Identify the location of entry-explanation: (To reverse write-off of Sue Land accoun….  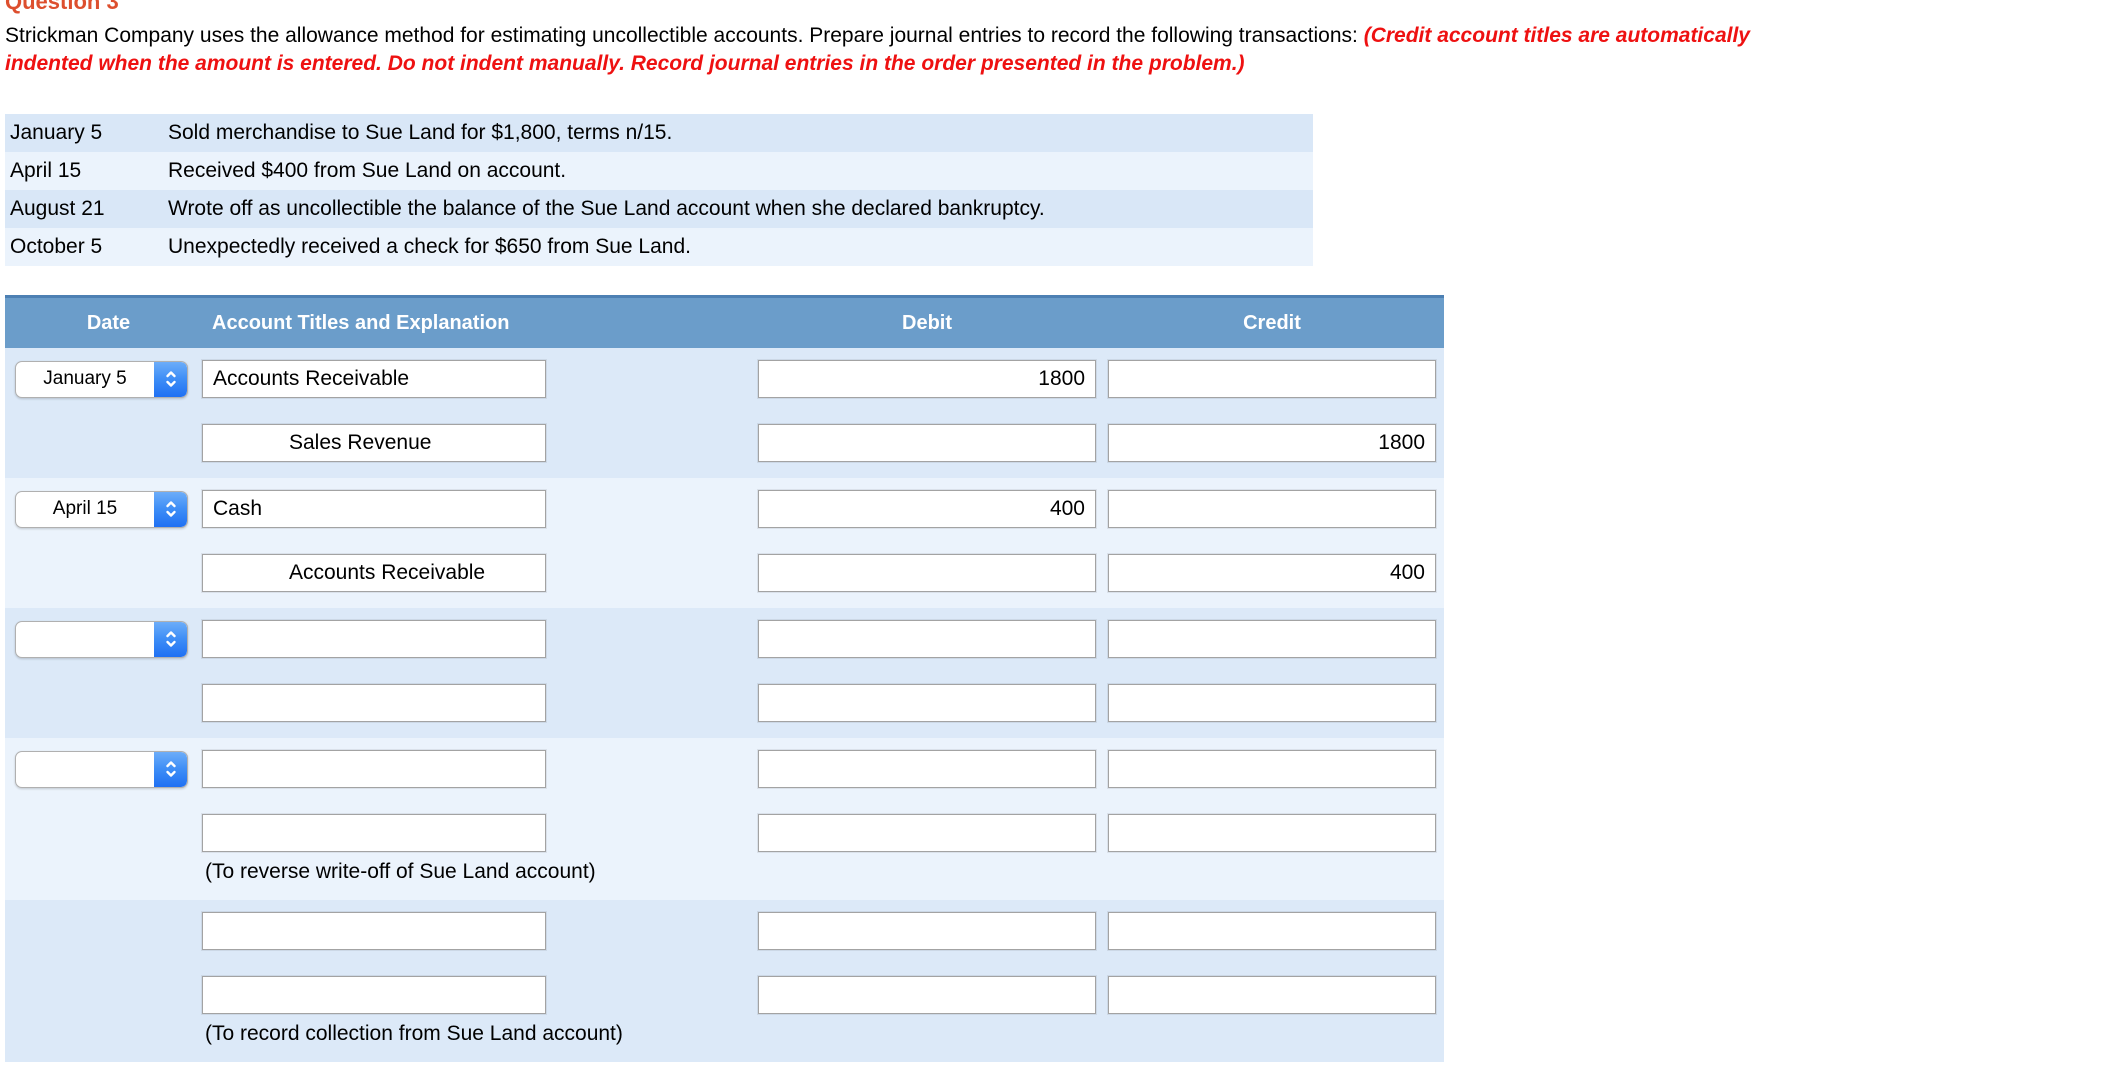
(400, 871).